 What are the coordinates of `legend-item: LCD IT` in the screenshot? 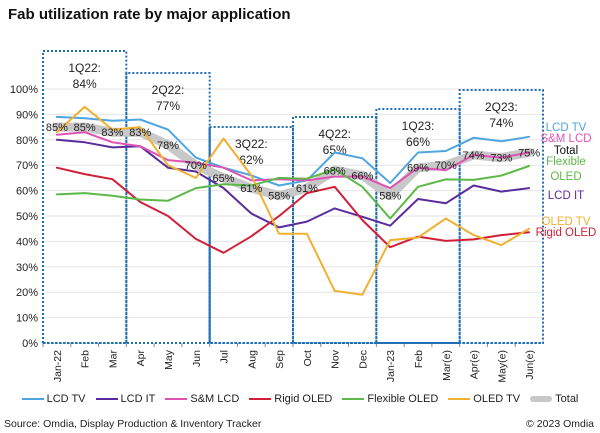 It's located at (125, 399).